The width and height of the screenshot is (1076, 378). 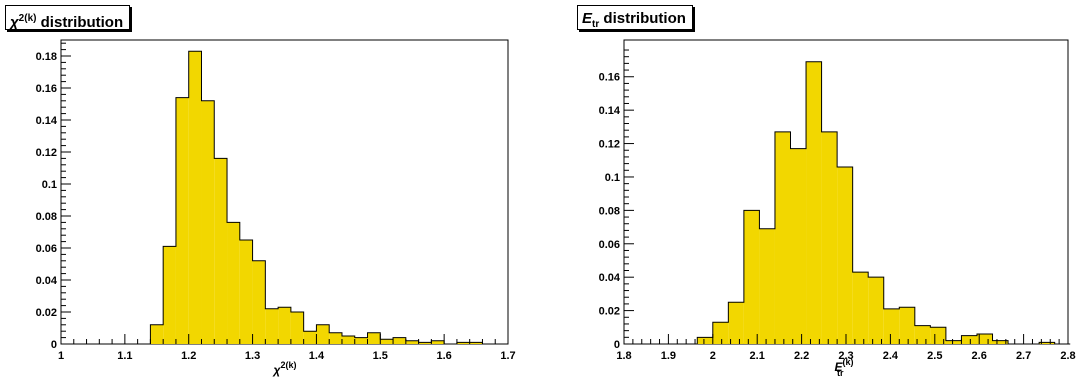 What do you see at coordinates (61, 356) in the screenshot?
I see `x-tick-label: 1` at bounding box center [61, 356].